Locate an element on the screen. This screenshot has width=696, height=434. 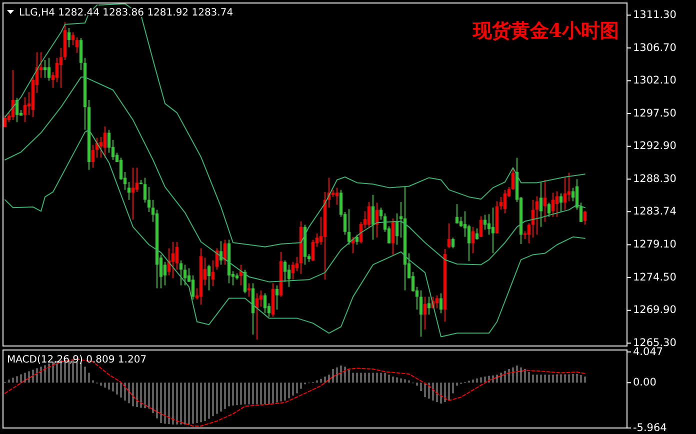
y-tick-label: 4.047 is located at coordinates (648, 352).